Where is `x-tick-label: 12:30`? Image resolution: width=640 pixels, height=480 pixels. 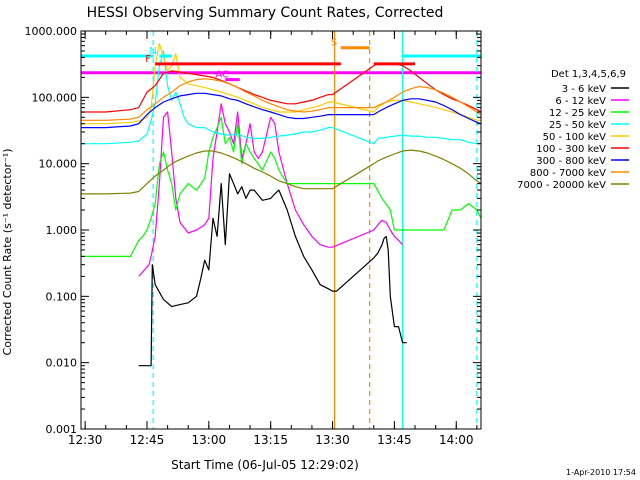
x-tick-label: 12:30 is located at coordinates (85, 440).